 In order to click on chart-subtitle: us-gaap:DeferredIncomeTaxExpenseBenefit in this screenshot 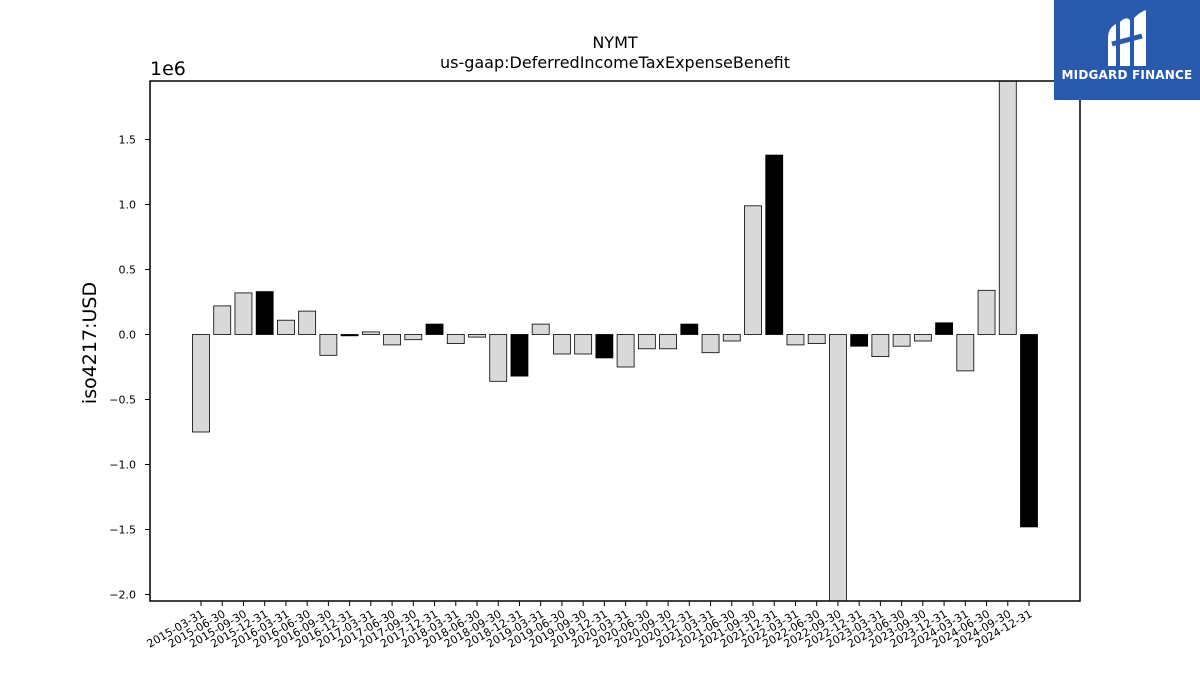, I will do `click(615, 62)`.